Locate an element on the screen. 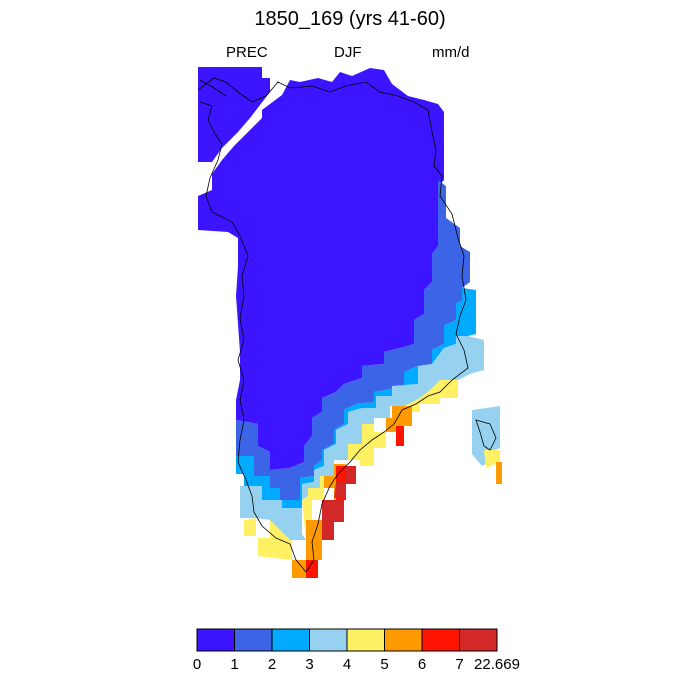  units-label: mm/d is located at coordinates (451, 52).